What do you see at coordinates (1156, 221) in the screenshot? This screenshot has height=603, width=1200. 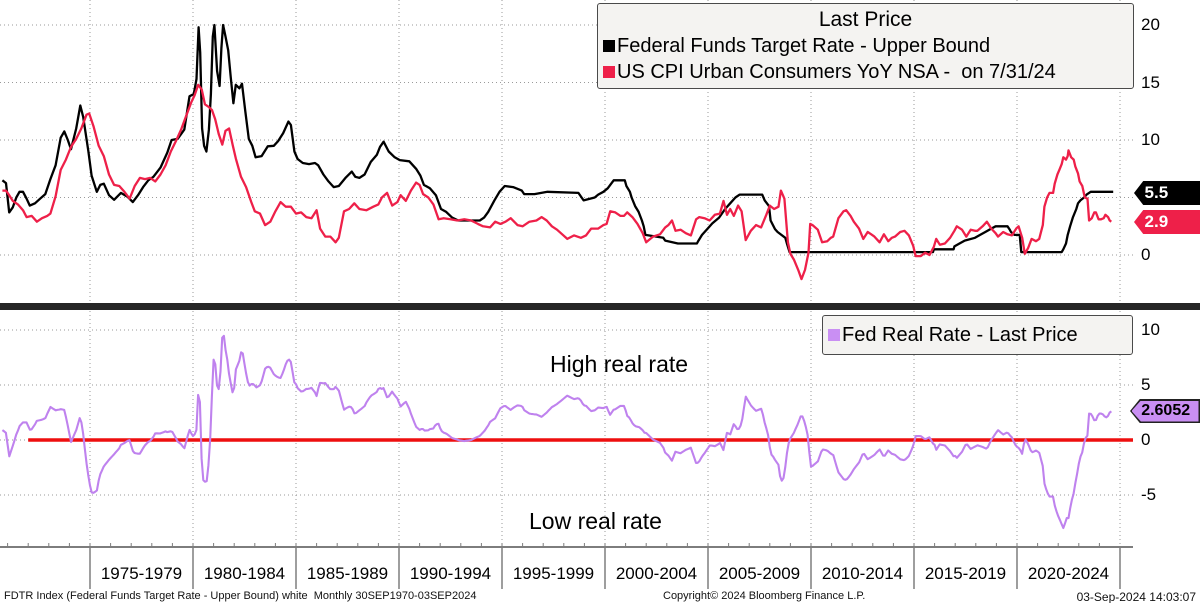 I see `badge-value: 2.9` at bounding box center [1156, 221].